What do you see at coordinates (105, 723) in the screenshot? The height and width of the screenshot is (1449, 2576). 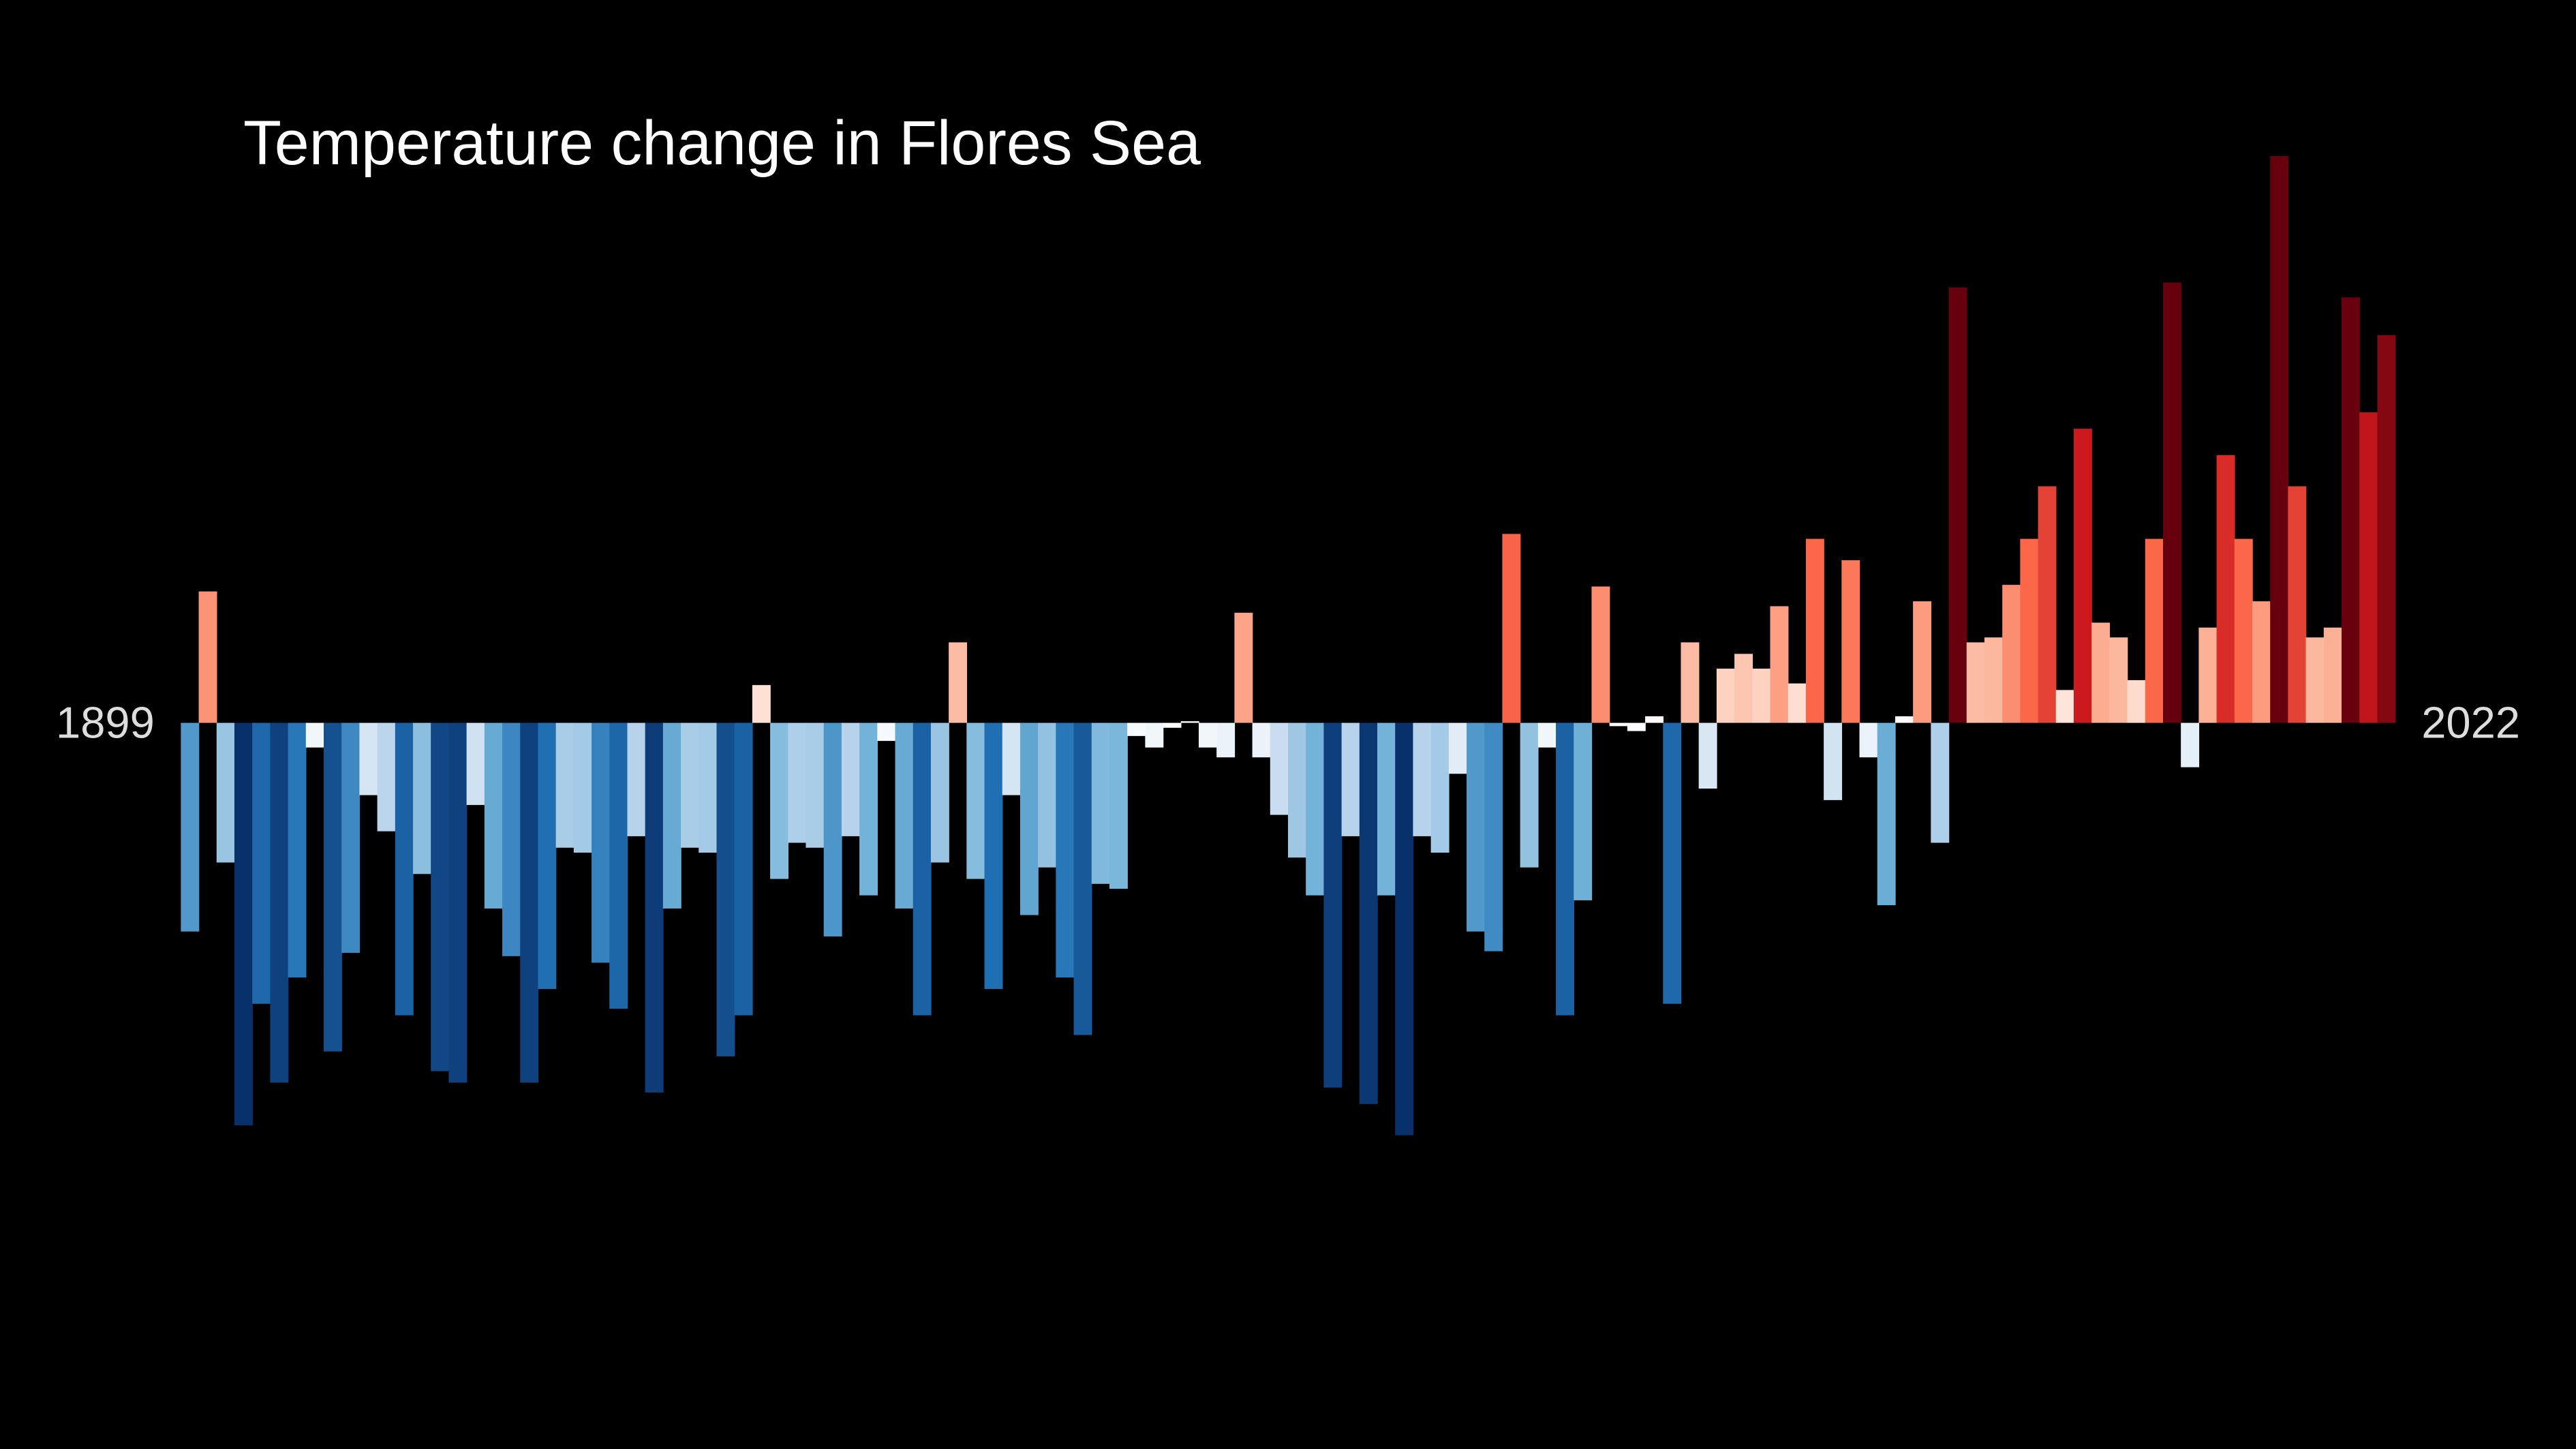 I see `x-tick-label: 1899` at bounding box center [105, 723].